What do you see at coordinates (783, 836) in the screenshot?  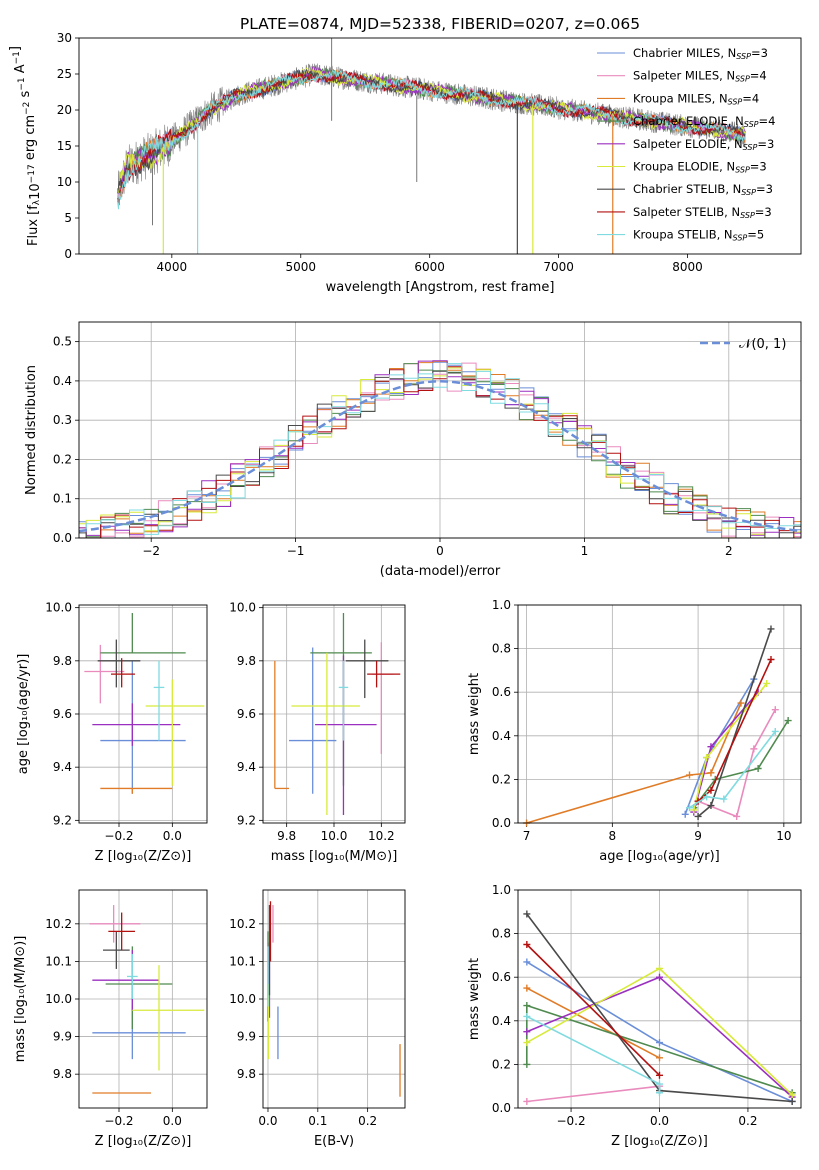 I see `x-tick-label: 10` at bounding box center [783, 836].